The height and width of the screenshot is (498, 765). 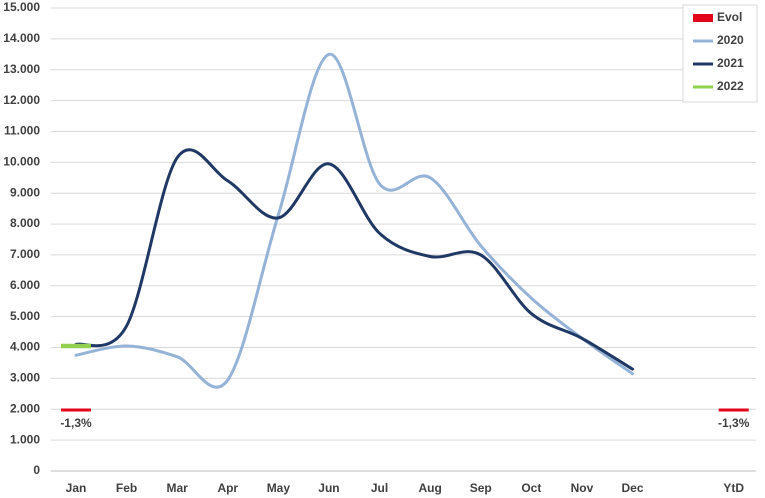 I want to click on y-tick-label: 10.000, so click(x=21, y=162).